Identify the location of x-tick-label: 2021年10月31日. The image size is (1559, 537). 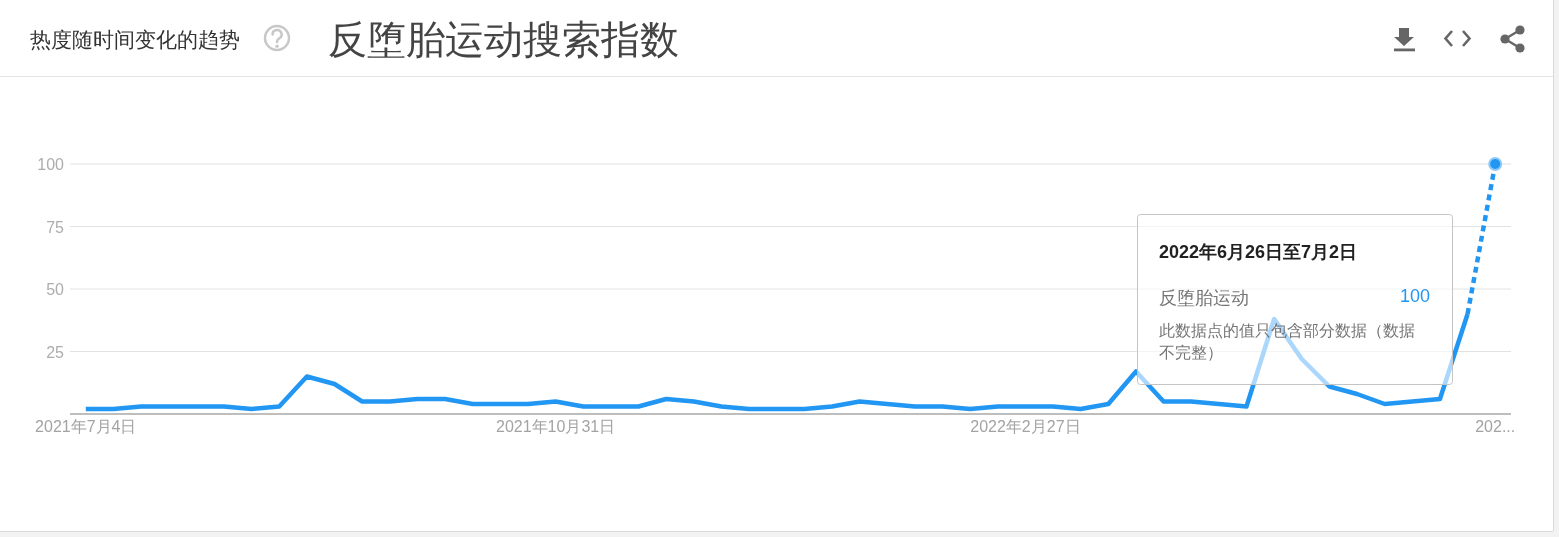
(556, 426).